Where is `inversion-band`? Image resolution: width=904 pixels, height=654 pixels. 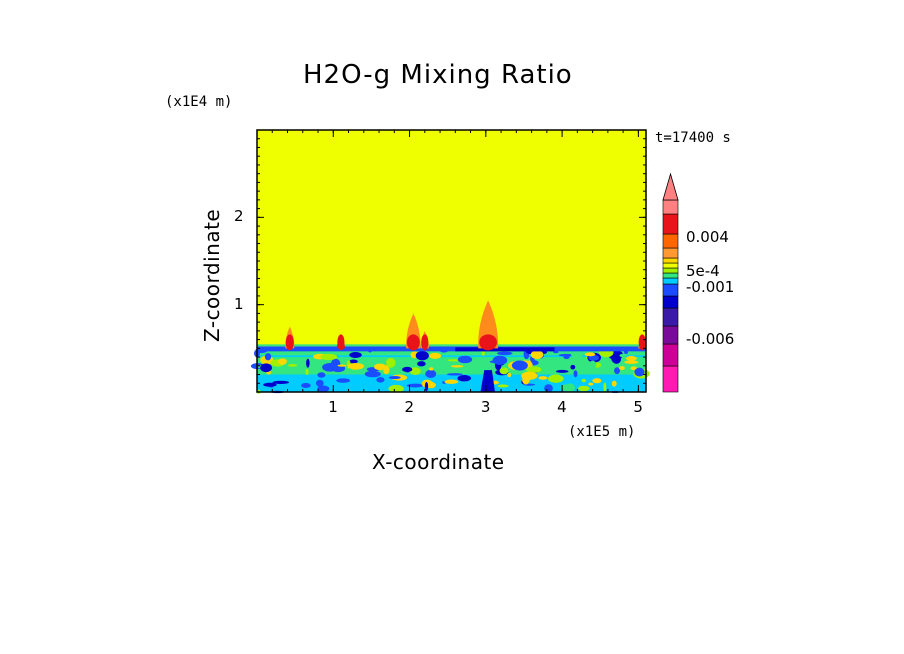
inversion-band is located at coordinates (451, 349).